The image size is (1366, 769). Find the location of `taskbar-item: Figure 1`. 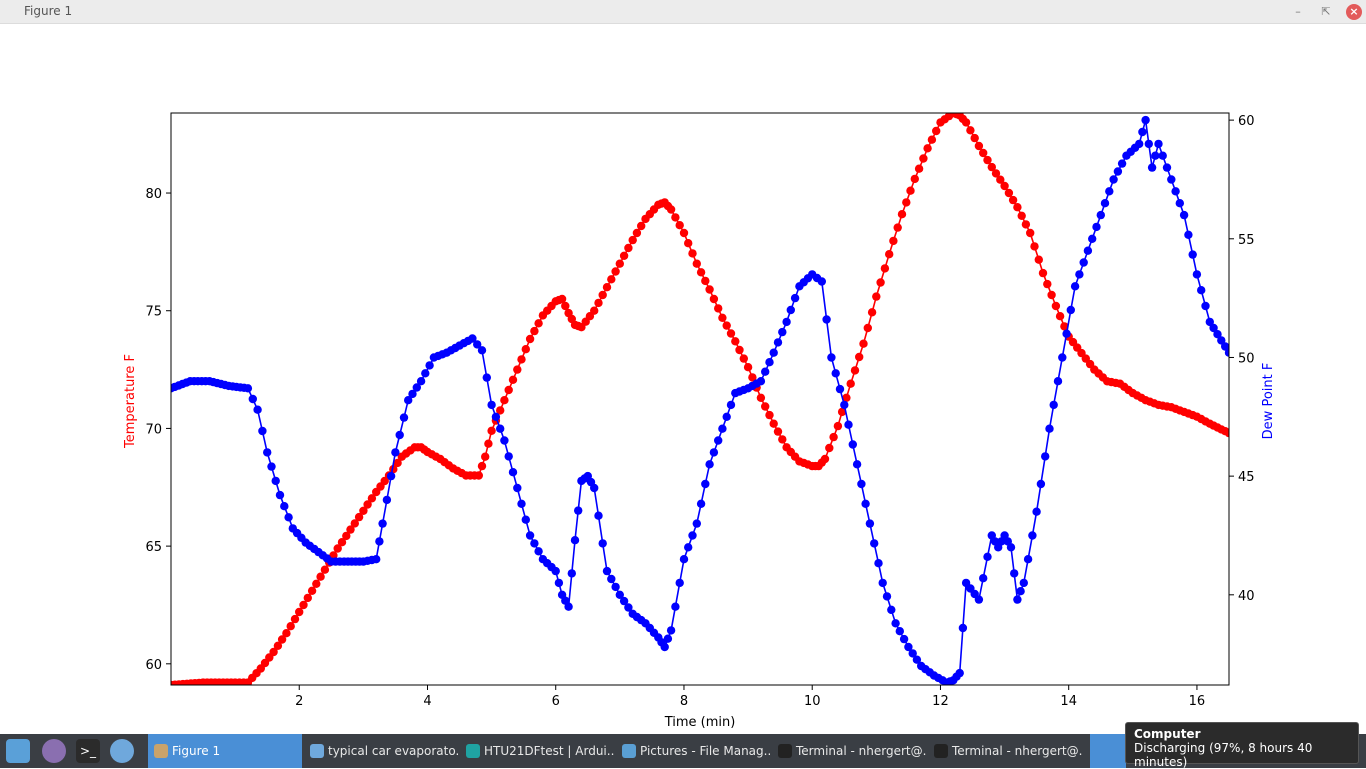

taskbar-item: Figure 1 is located at coordinates (225, 751).